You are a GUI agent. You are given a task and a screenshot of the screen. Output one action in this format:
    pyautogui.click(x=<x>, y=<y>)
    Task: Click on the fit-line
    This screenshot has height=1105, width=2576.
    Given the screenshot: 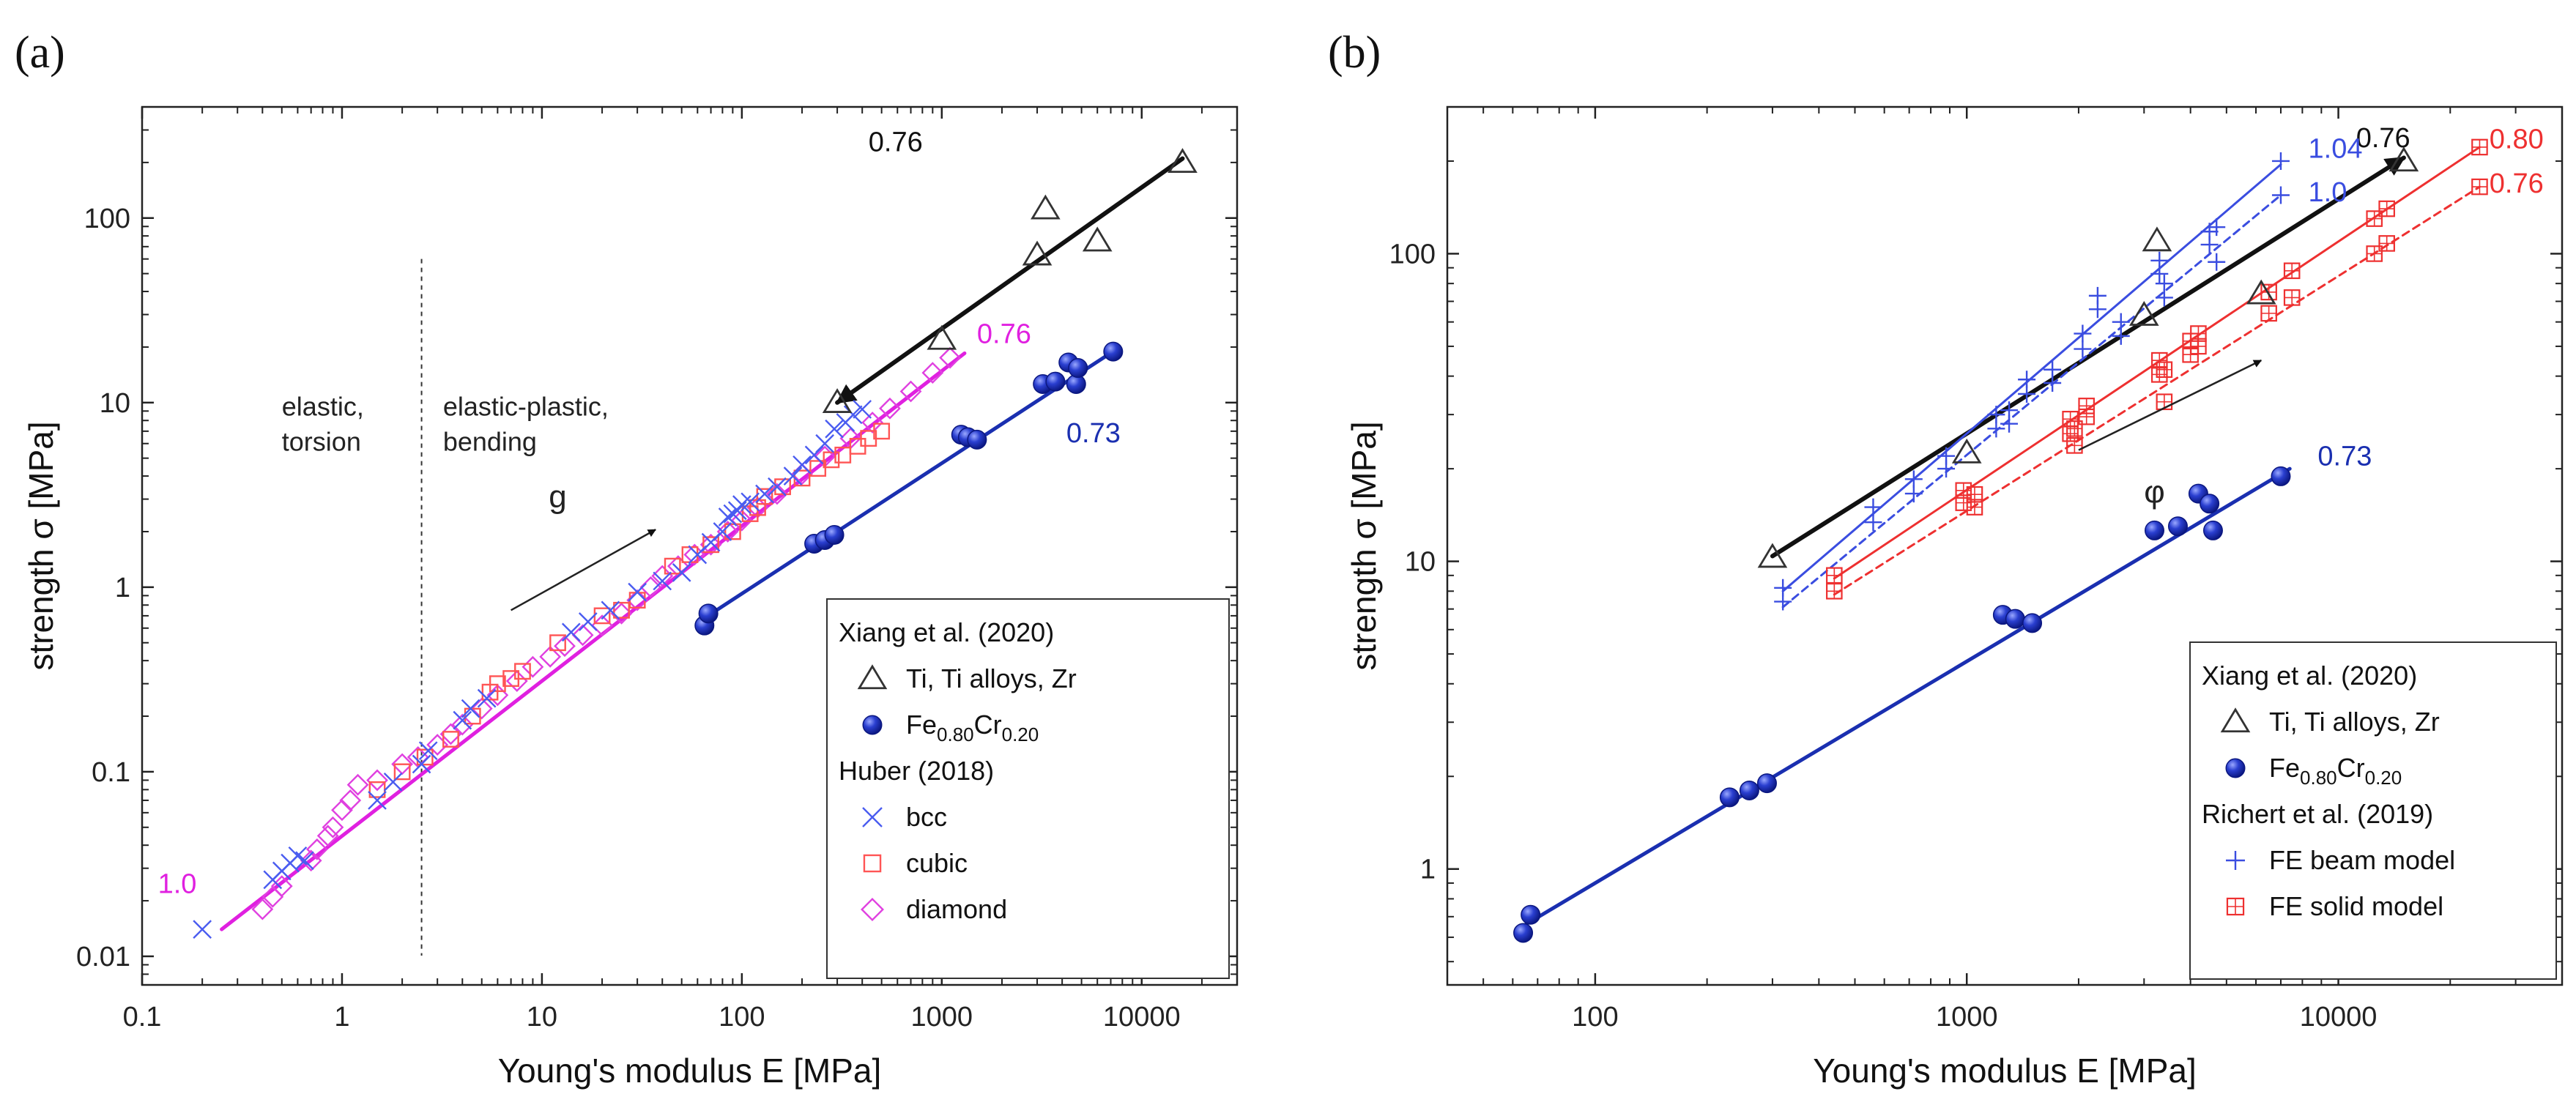 What is the action you would take?
    pyautogui.click(x=2088, y=357)
    